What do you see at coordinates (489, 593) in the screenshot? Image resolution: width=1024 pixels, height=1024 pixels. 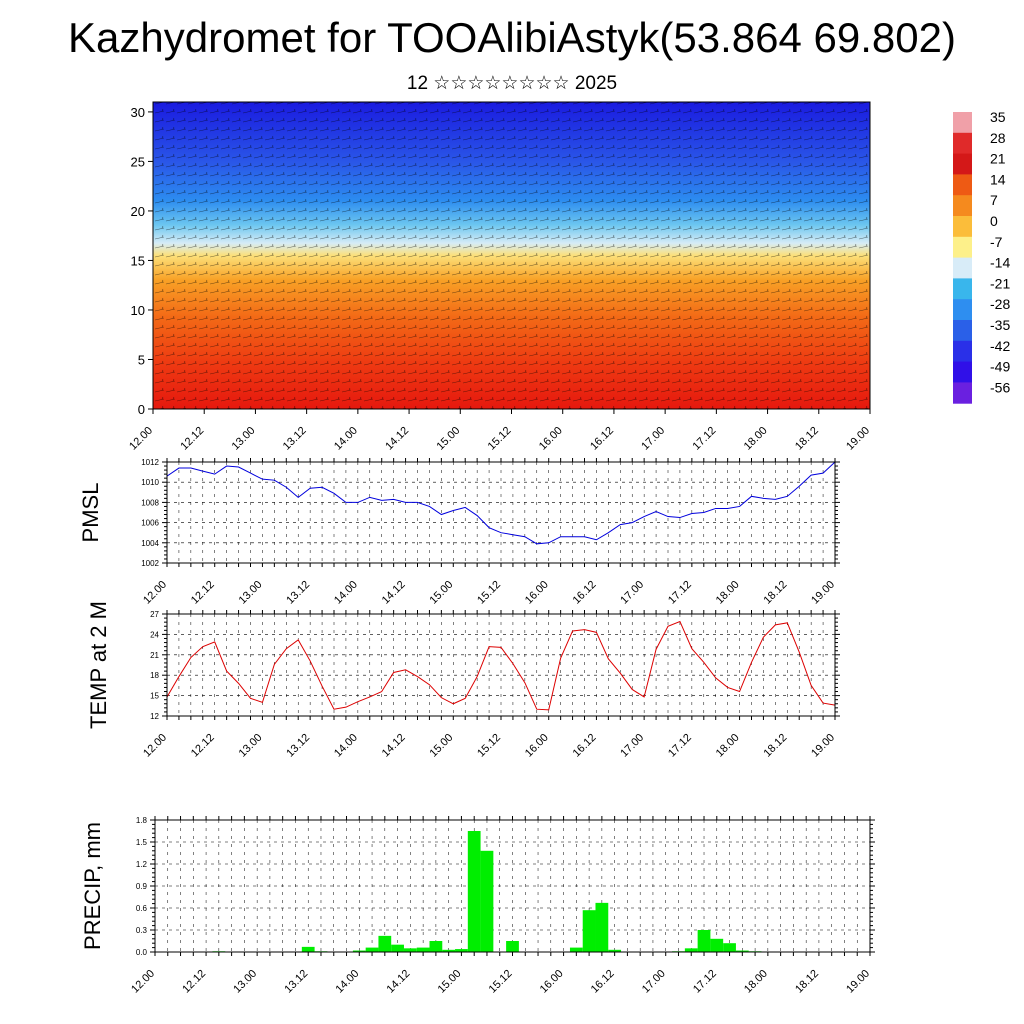 I see `pmsl-x-tick-label: 15.12` at bounding box center [489, 593].